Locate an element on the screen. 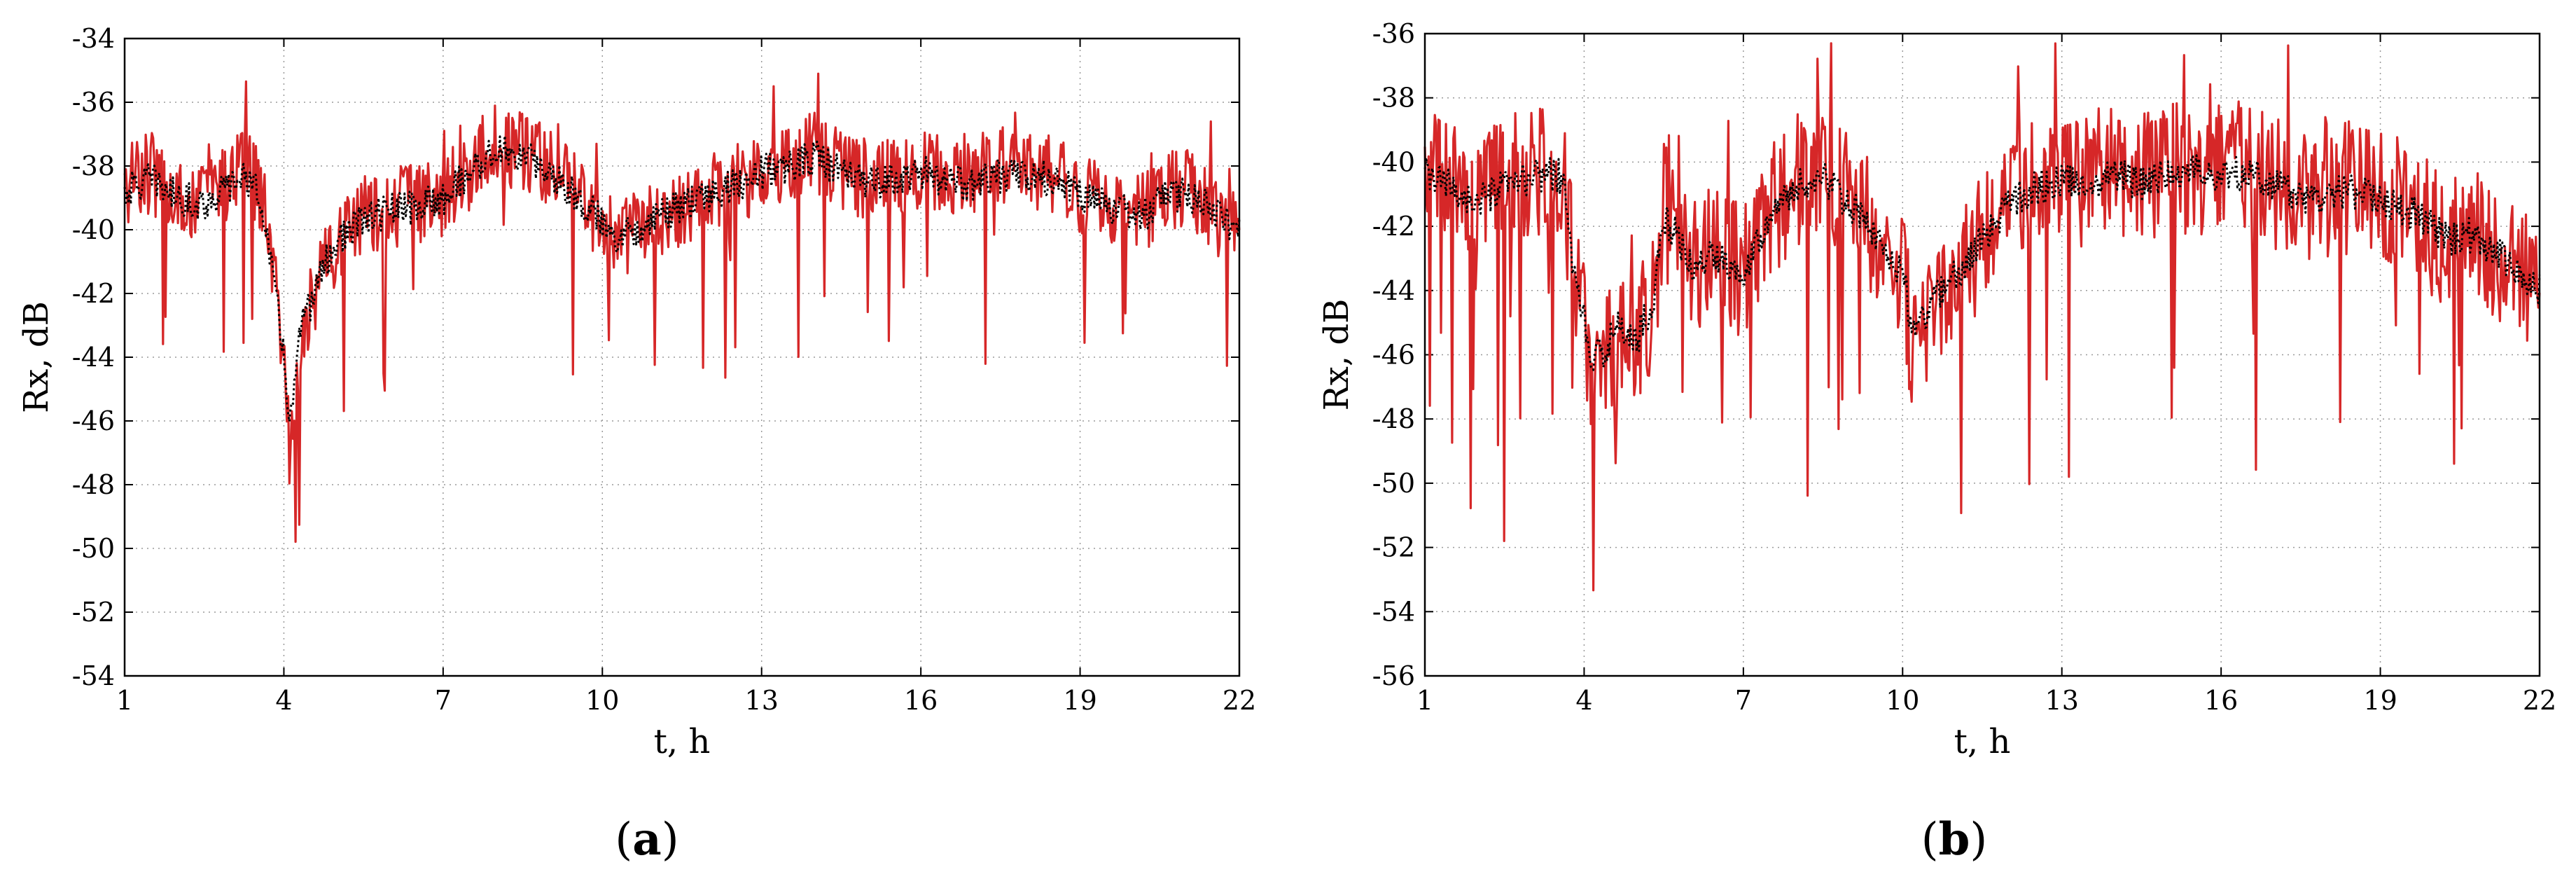  panel-label-letter: b is located at coordinates (1954, 839).